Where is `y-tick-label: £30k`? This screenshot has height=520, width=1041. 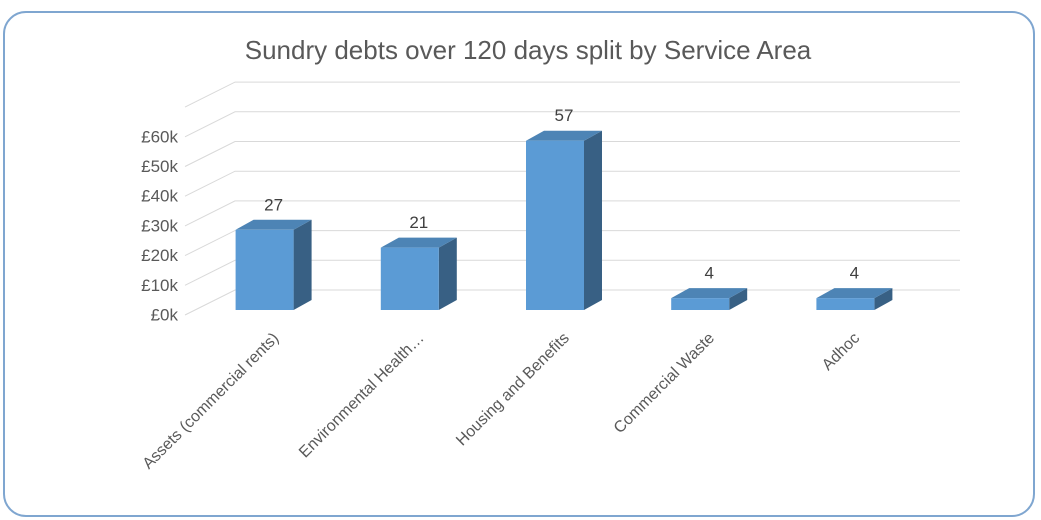
y-tick-label: £30k is located at coordinates (159, 225).